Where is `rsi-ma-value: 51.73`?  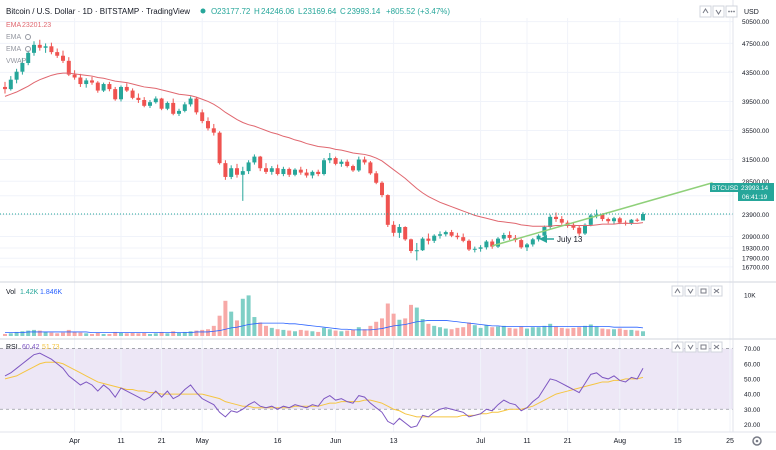
rsi-ma-value: 51.73 is located at coordinates (51, 347).